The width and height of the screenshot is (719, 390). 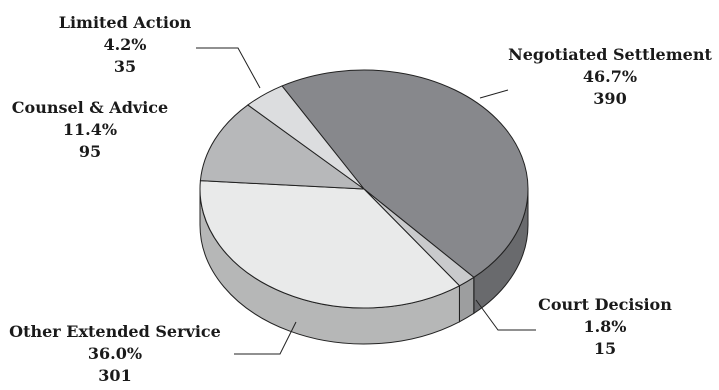 I want to click on slice-name-limited-action: Limited Action, so click(x=125, y=22).